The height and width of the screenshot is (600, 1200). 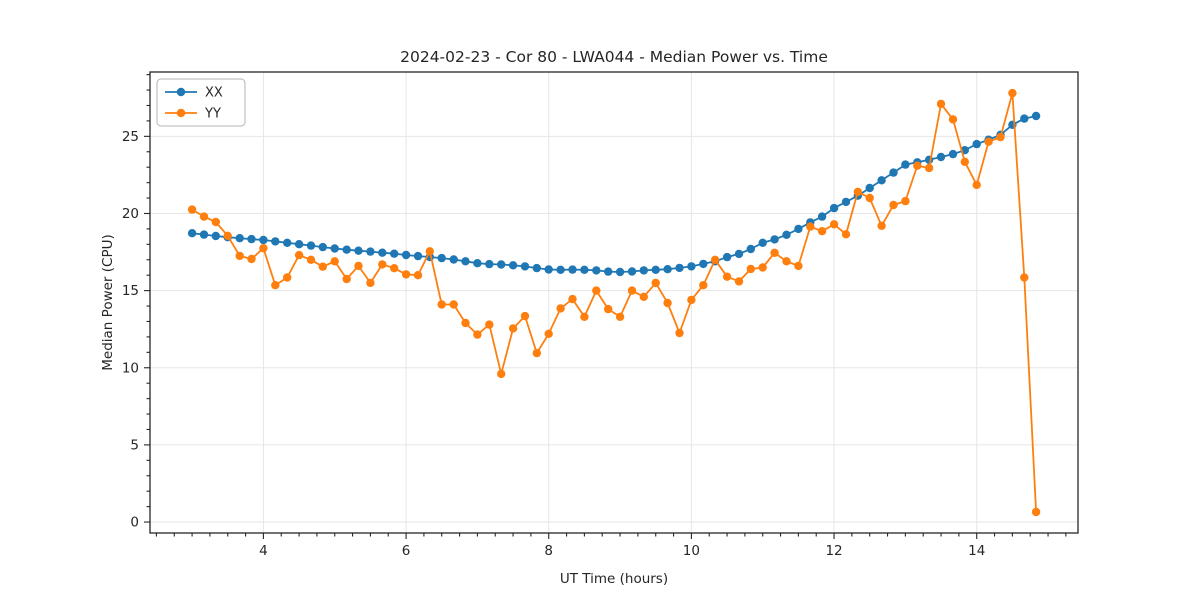 I want to click on y-tick-label: 0, so click(x=134, y=523).